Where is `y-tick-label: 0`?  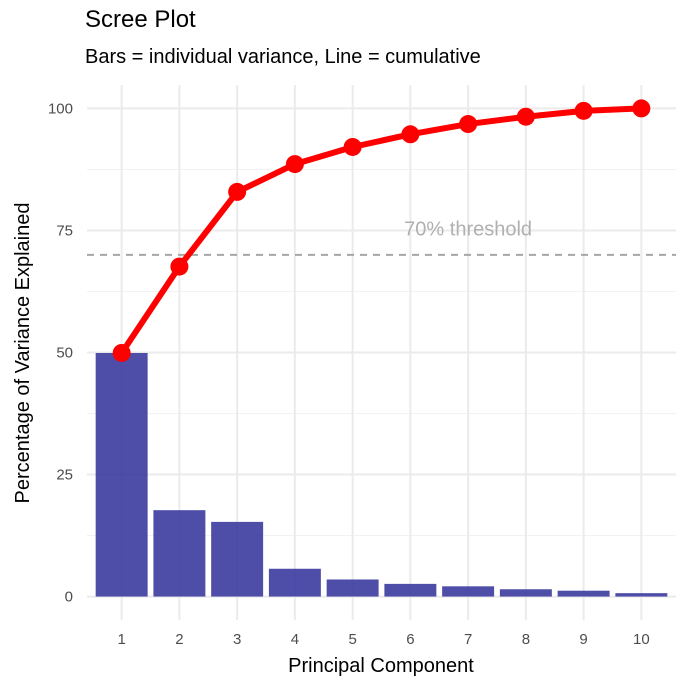
y-tick-label: 0 is located at coordinates (69, 597).